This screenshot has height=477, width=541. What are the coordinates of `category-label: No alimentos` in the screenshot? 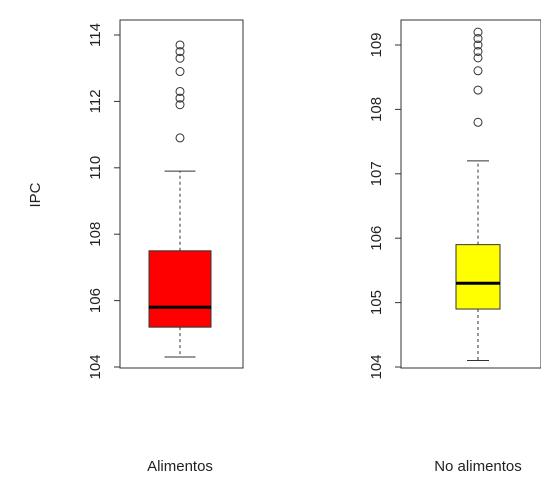 It's located at (478, 466).